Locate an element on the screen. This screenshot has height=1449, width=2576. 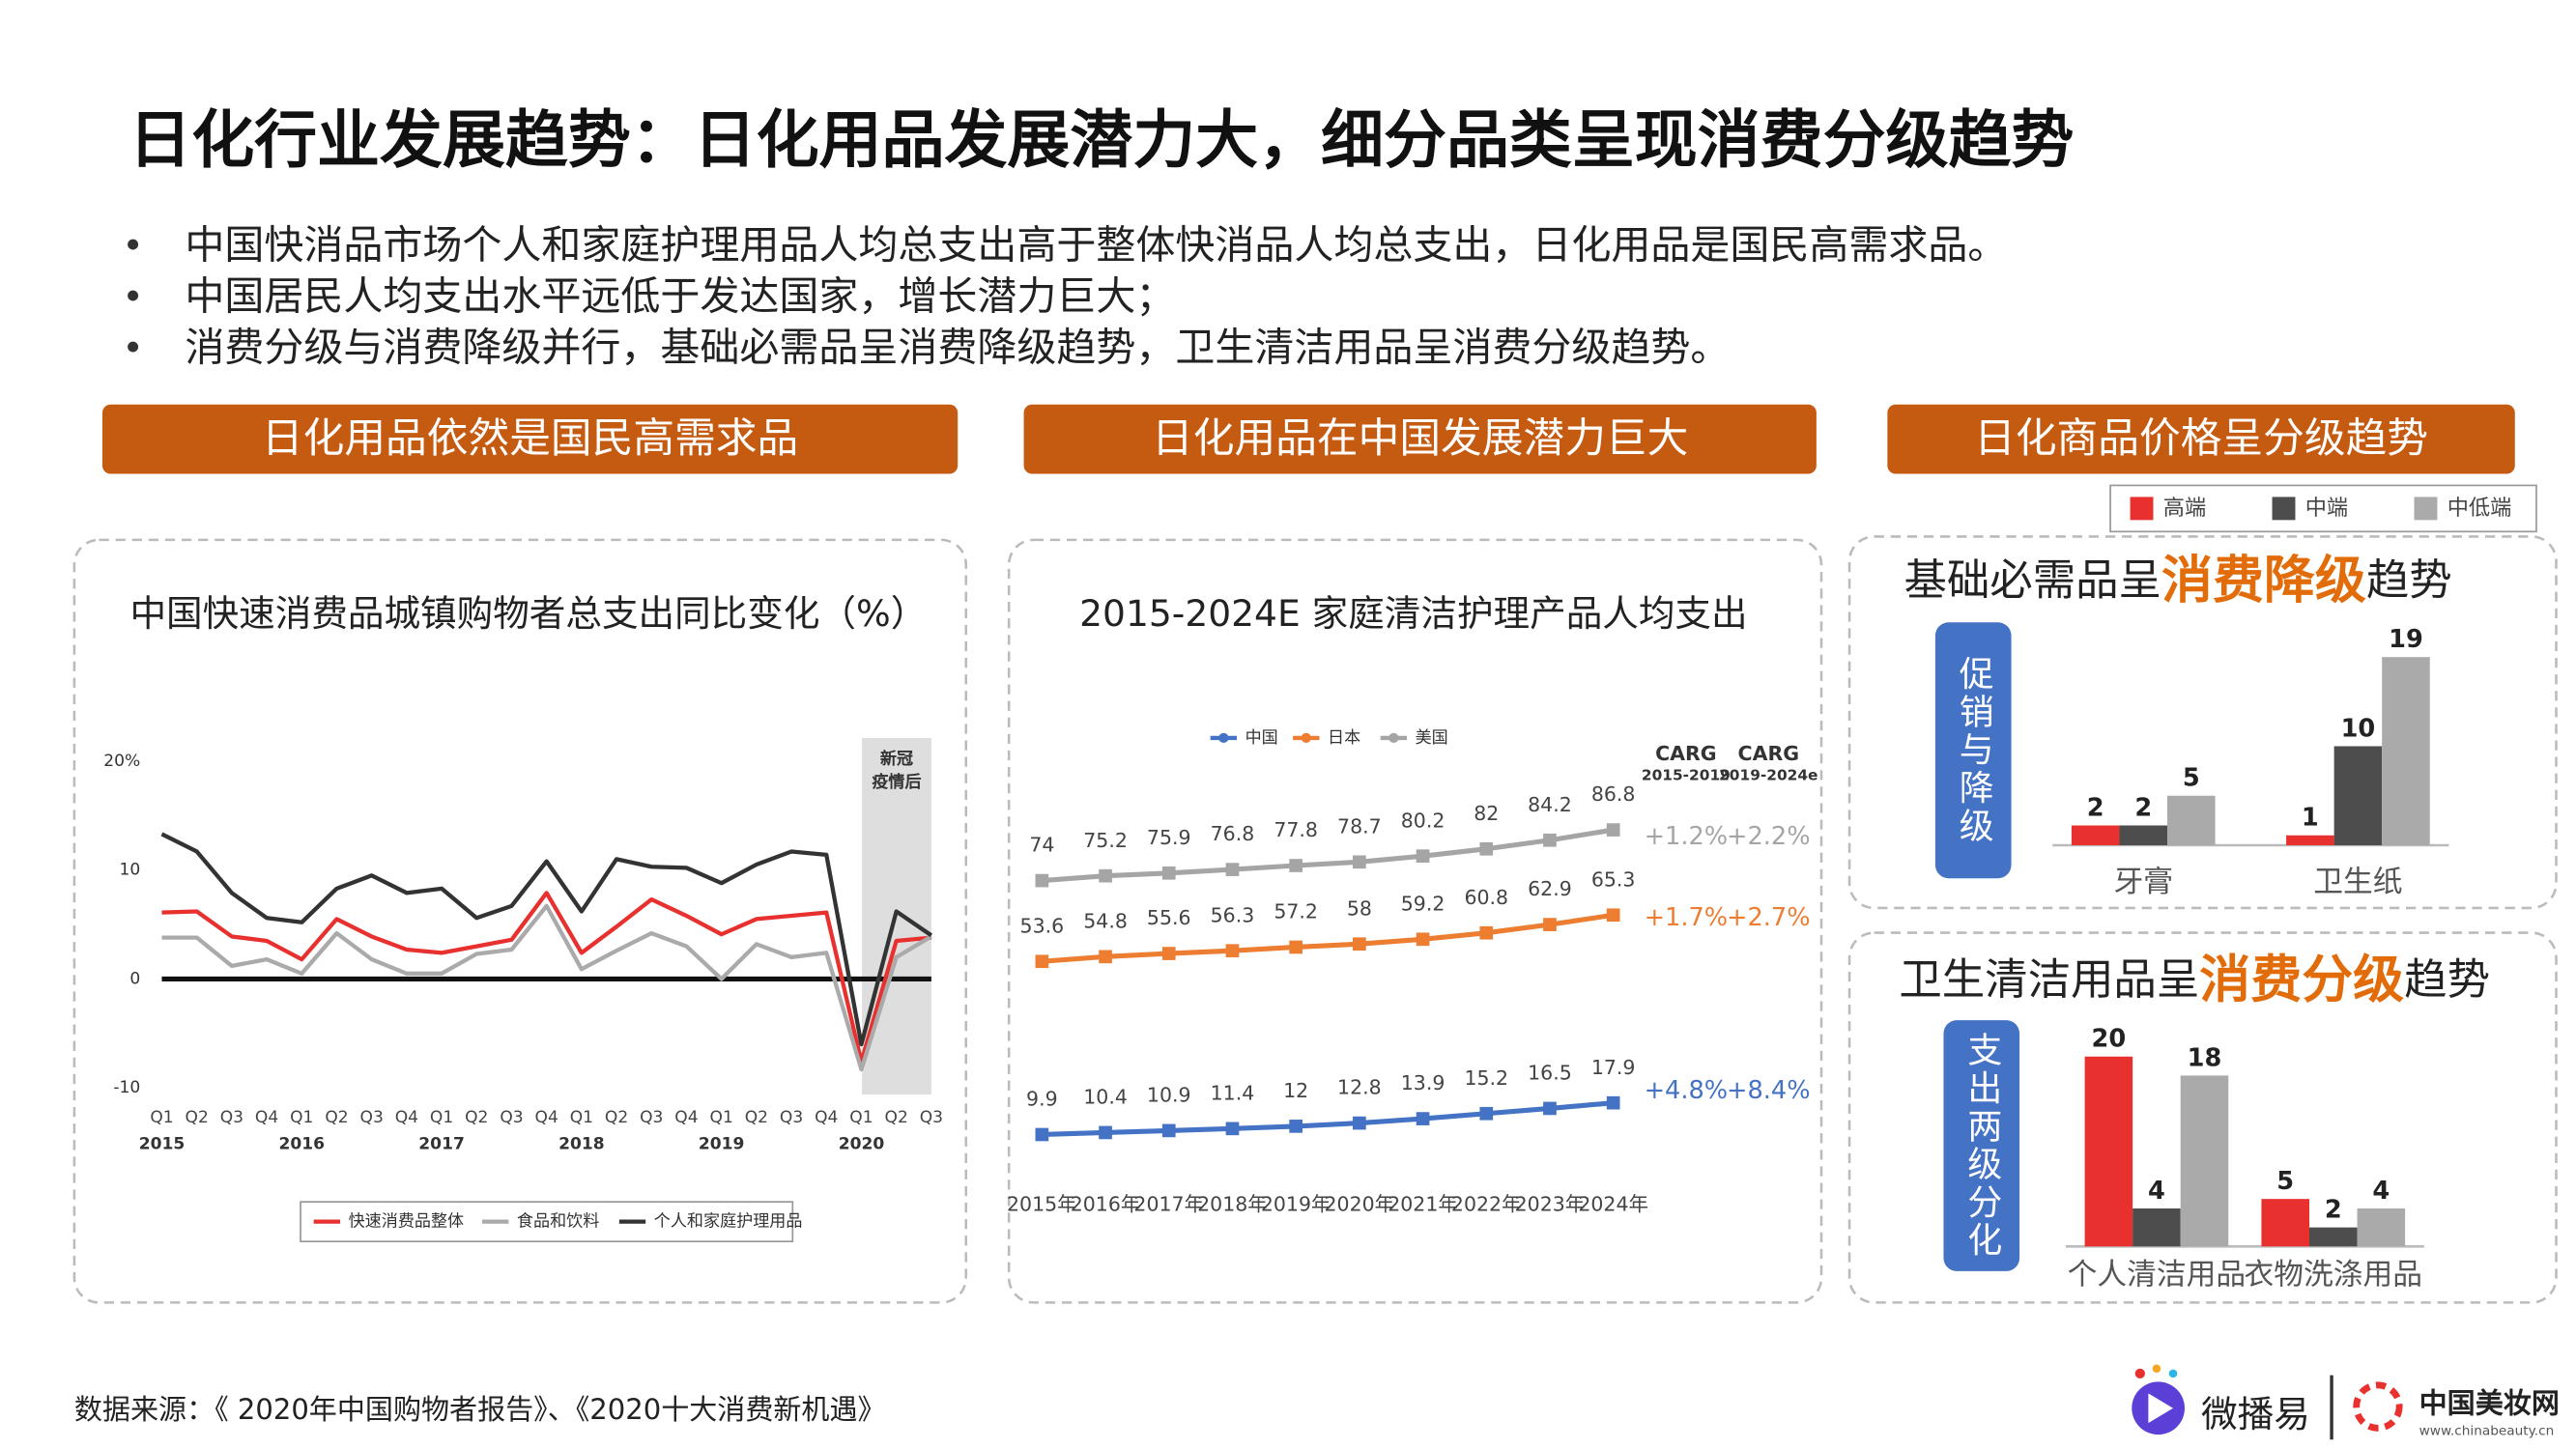
value-label: 20 is located at coordinates (2110, 1039).